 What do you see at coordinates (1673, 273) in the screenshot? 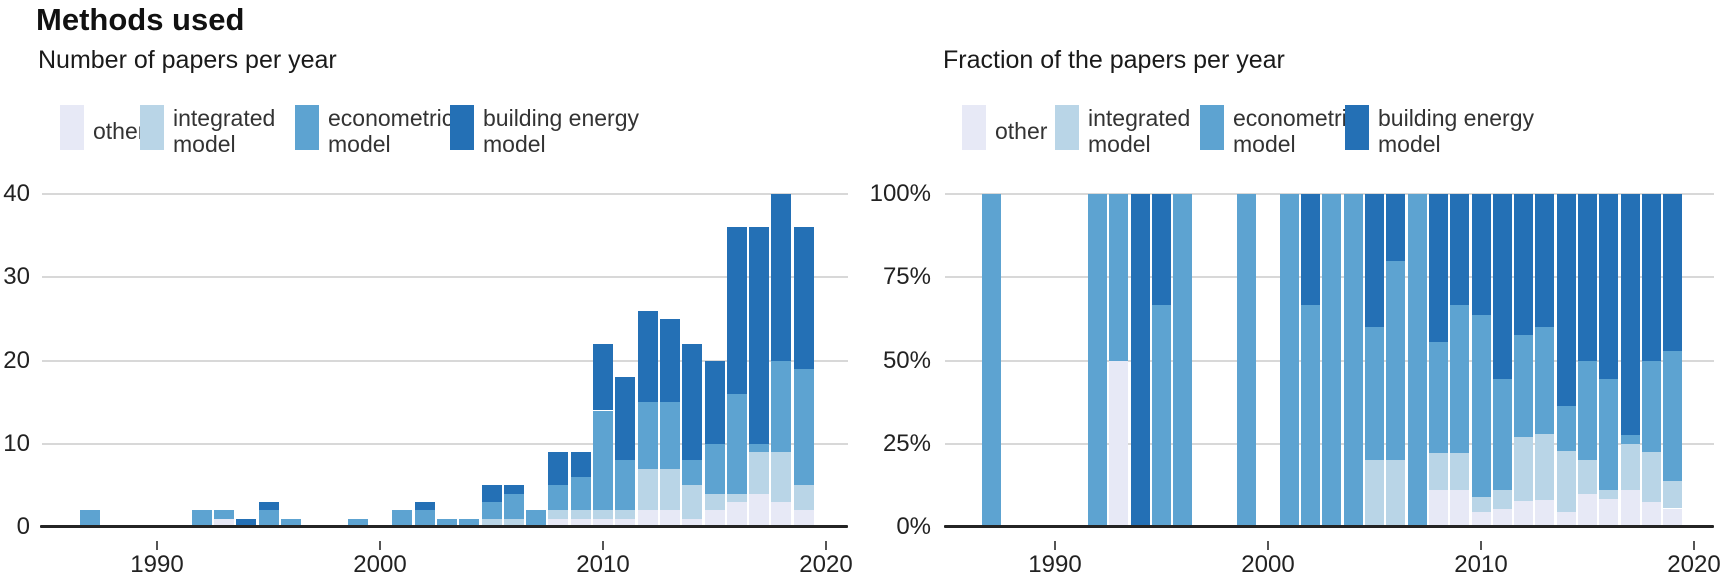
I see `bar-2019-building` at bounding box center [1673, 273].